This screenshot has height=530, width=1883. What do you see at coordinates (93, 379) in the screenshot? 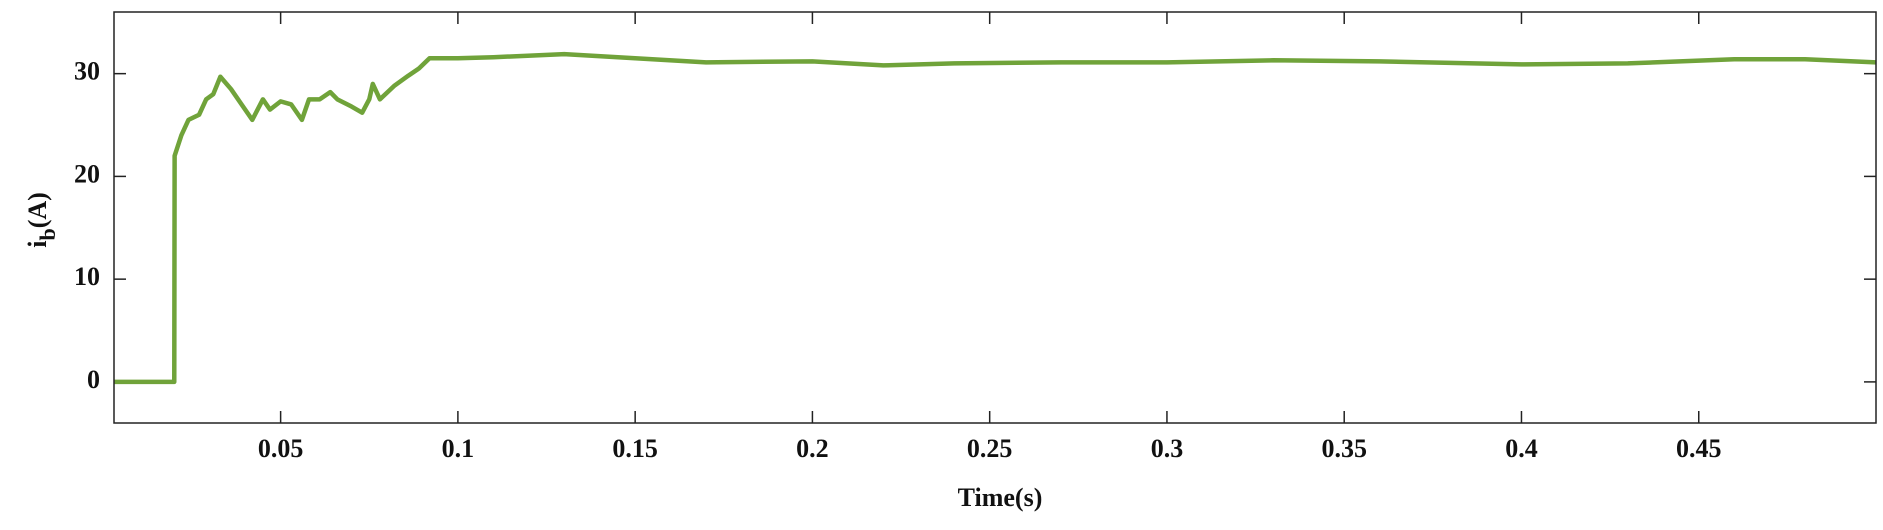
I see `y-tick-label: 0` at bounding box center [93, 379].